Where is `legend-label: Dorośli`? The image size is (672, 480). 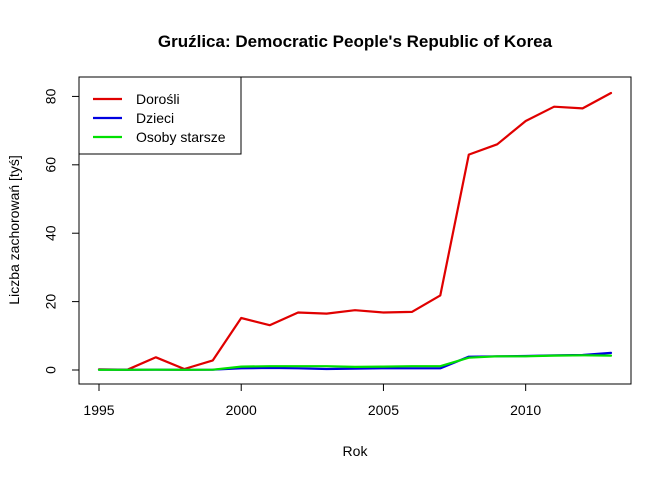
legend-label: Dorośli is located at coordinates (158, 99).